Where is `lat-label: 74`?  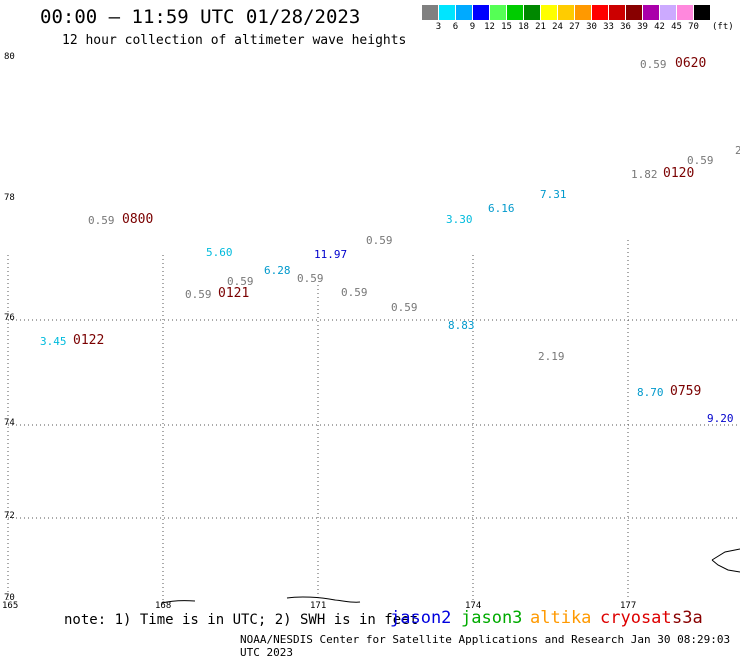
lat-label: 74 is located at coordinates (9, 423).